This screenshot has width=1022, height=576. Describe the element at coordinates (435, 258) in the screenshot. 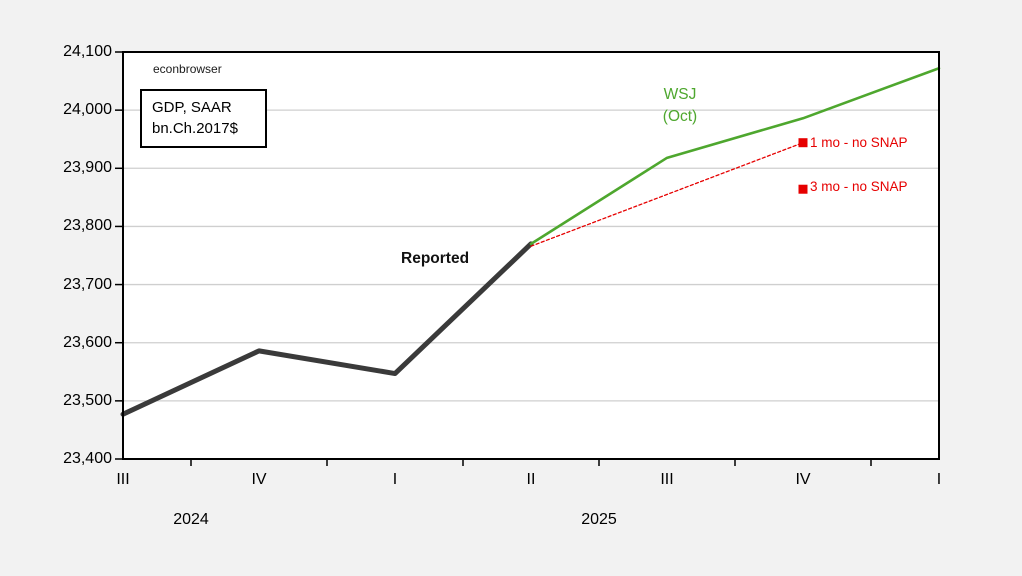

I see `reported-series-label: Reported` at that location.